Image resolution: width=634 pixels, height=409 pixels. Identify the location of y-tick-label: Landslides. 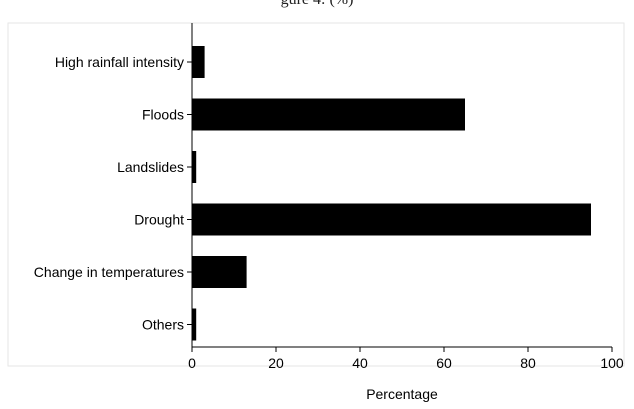
(150, 167).